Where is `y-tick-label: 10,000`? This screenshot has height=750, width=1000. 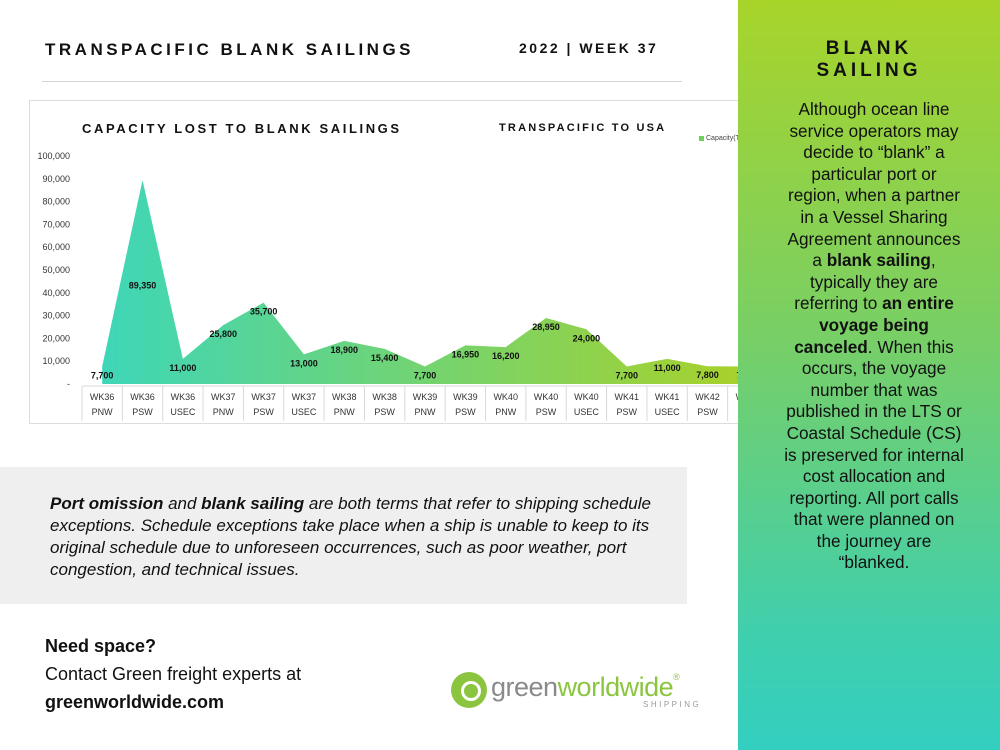 y-tick-label: 10,000 is located at coordinates (56, 361).